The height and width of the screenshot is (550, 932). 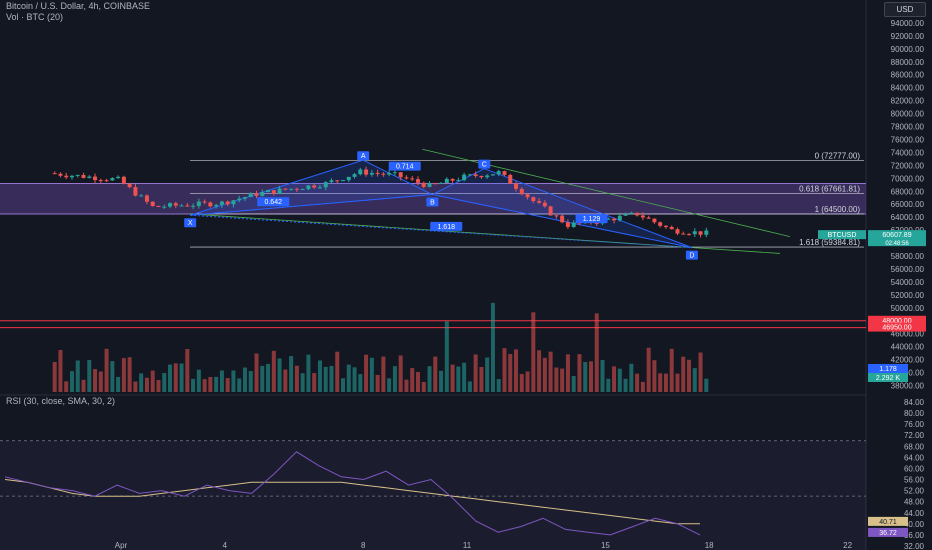 What do you see at coordinates (908, 139) in the screenshot?
I see `price-axis-label: 76000.00` at bounding box center [908, 139].